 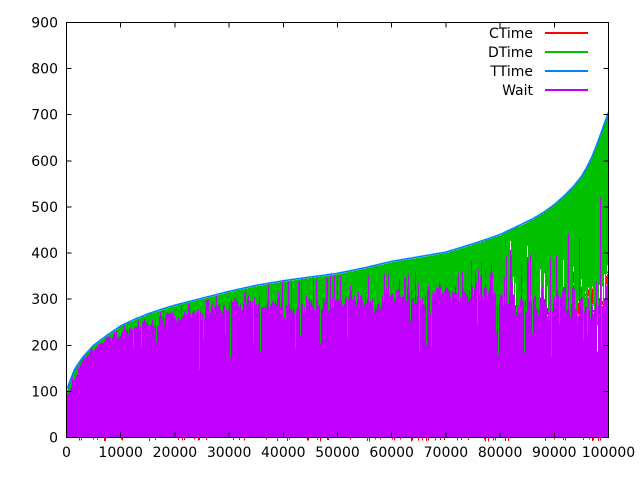 What do you see at coordinates (44, 162) in the screenshot?
I see `y-tick-label: 600` at bounding box center [44, 162].